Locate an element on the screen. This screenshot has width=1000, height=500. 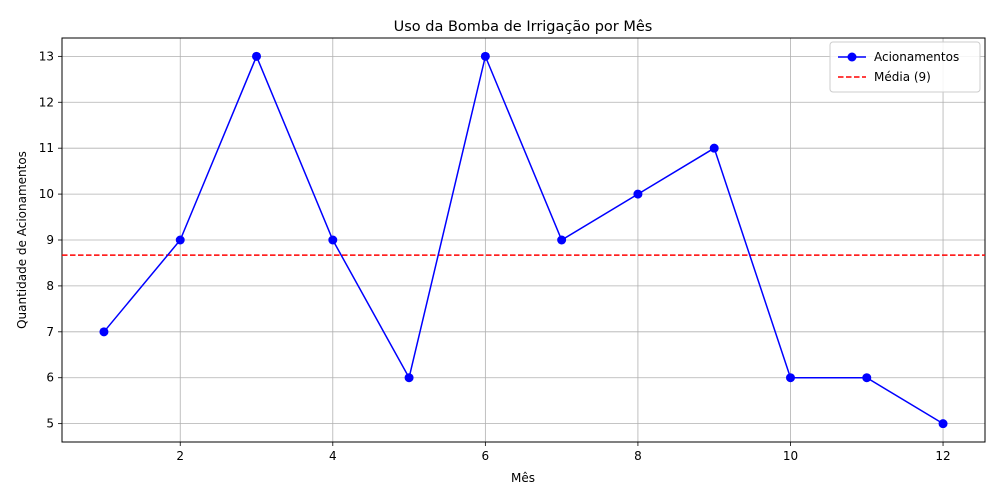
x-tick-label: 12 is located at coordinates (942, 456).